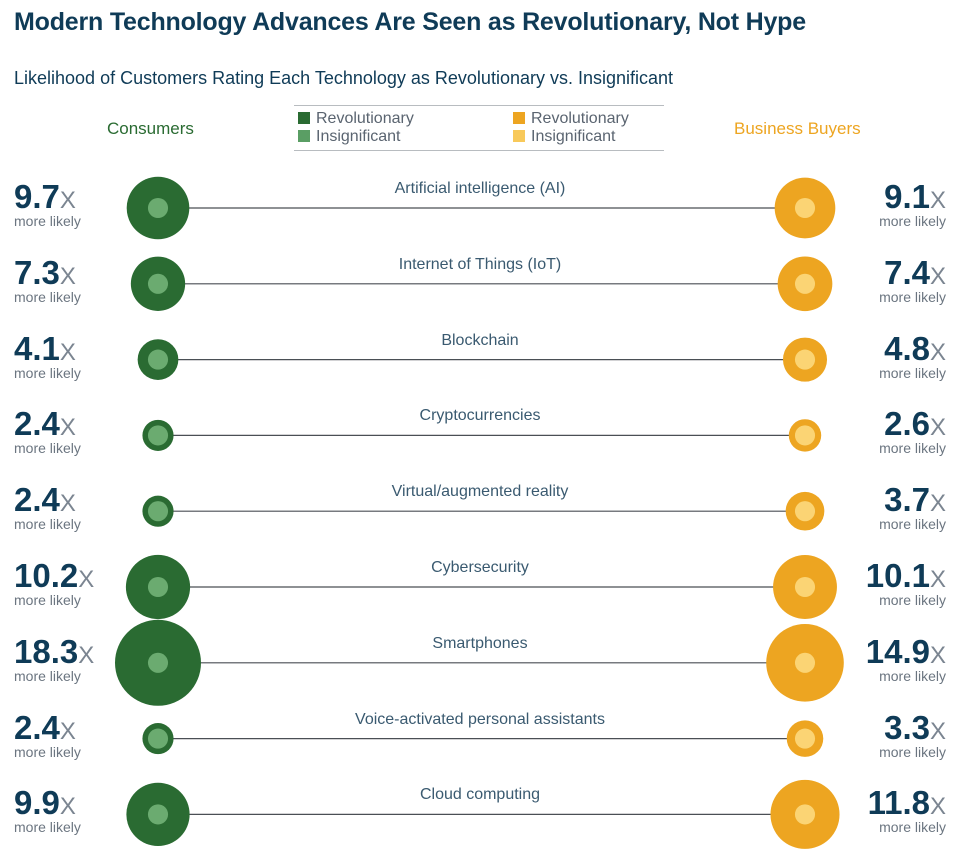 This screenshot has height=854, width=965. I want to click on category-label: Smartphones, so click(480, 643).